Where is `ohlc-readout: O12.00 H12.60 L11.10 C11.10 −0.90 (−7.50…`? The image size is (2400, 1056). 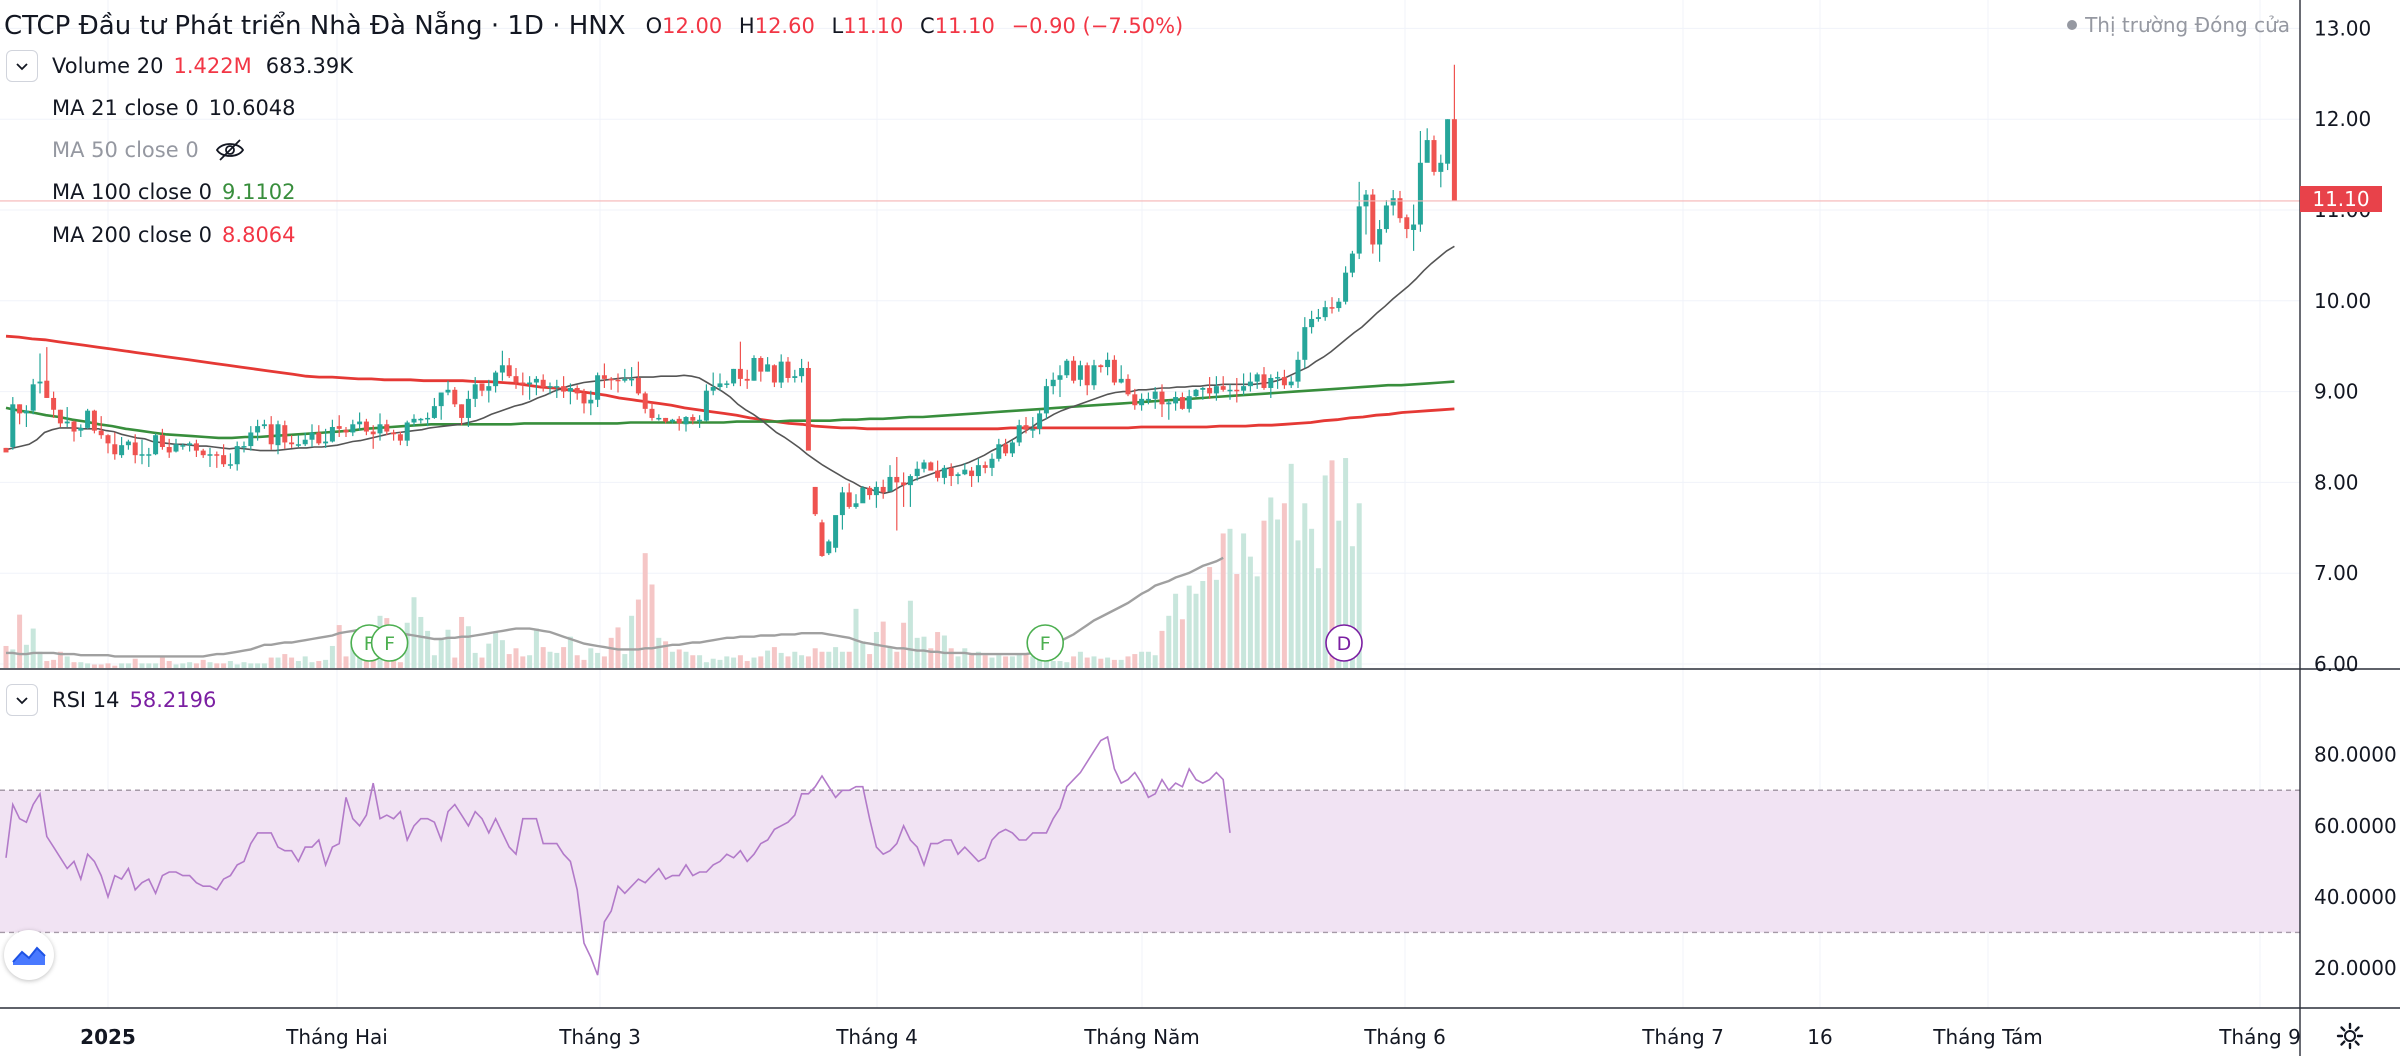
ohlc-readout: O12.00 H12.60 L11.10 C11.10 −0.90 (−7.50… is located at coordinates (920, 26).